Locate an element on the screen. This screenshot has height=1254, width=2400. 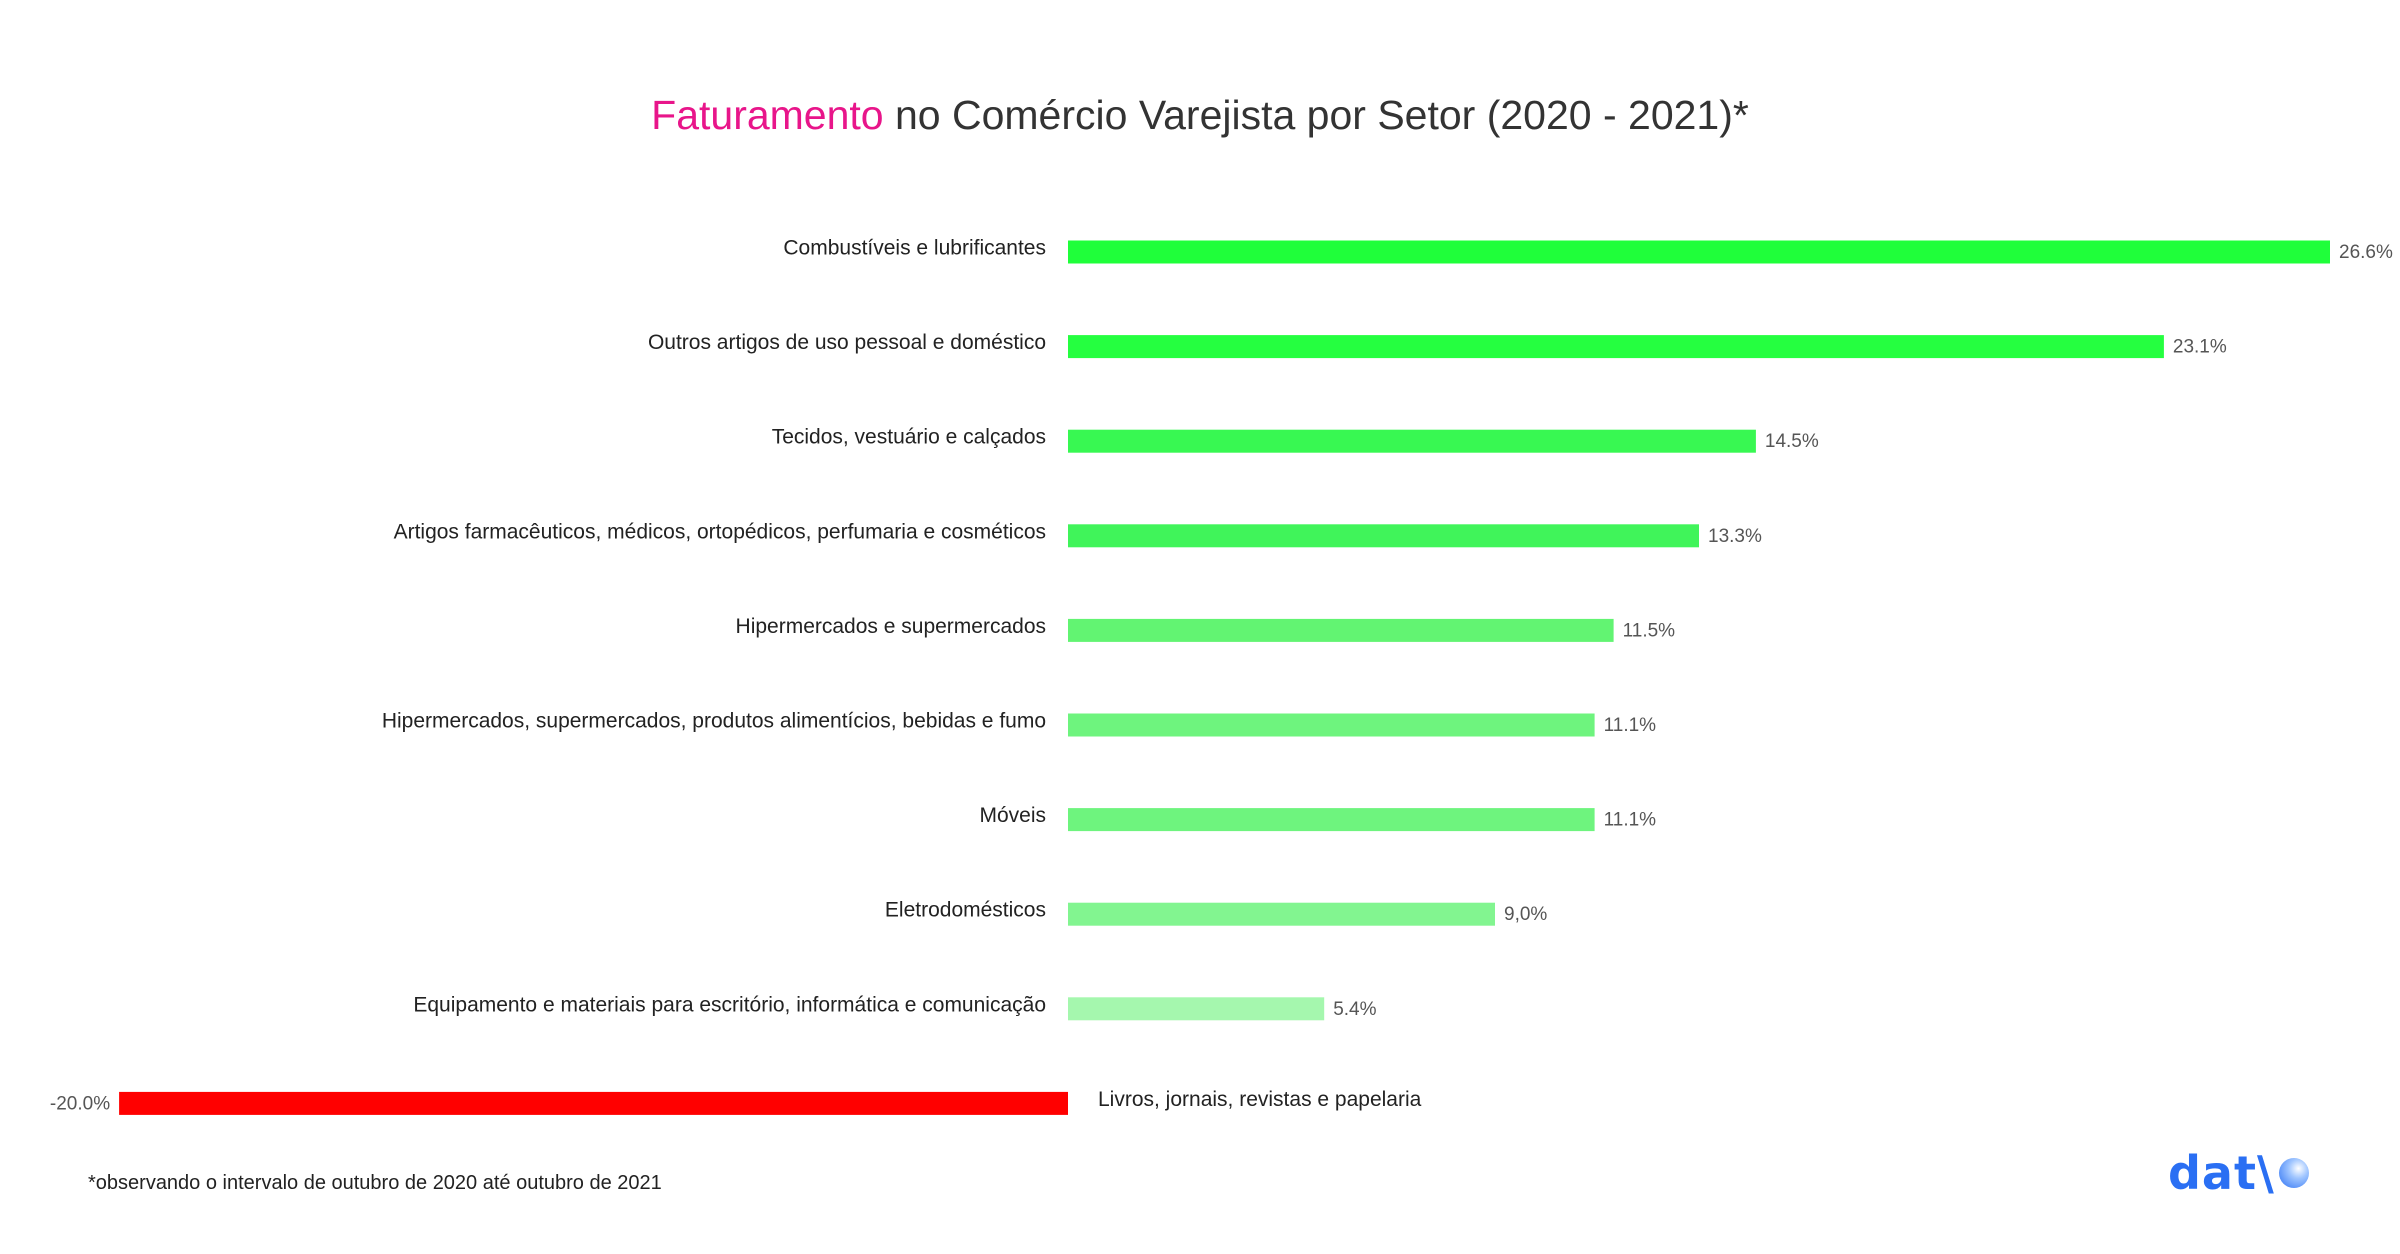
value-label-6: 11.1% is located at coordinates (1630, 820).